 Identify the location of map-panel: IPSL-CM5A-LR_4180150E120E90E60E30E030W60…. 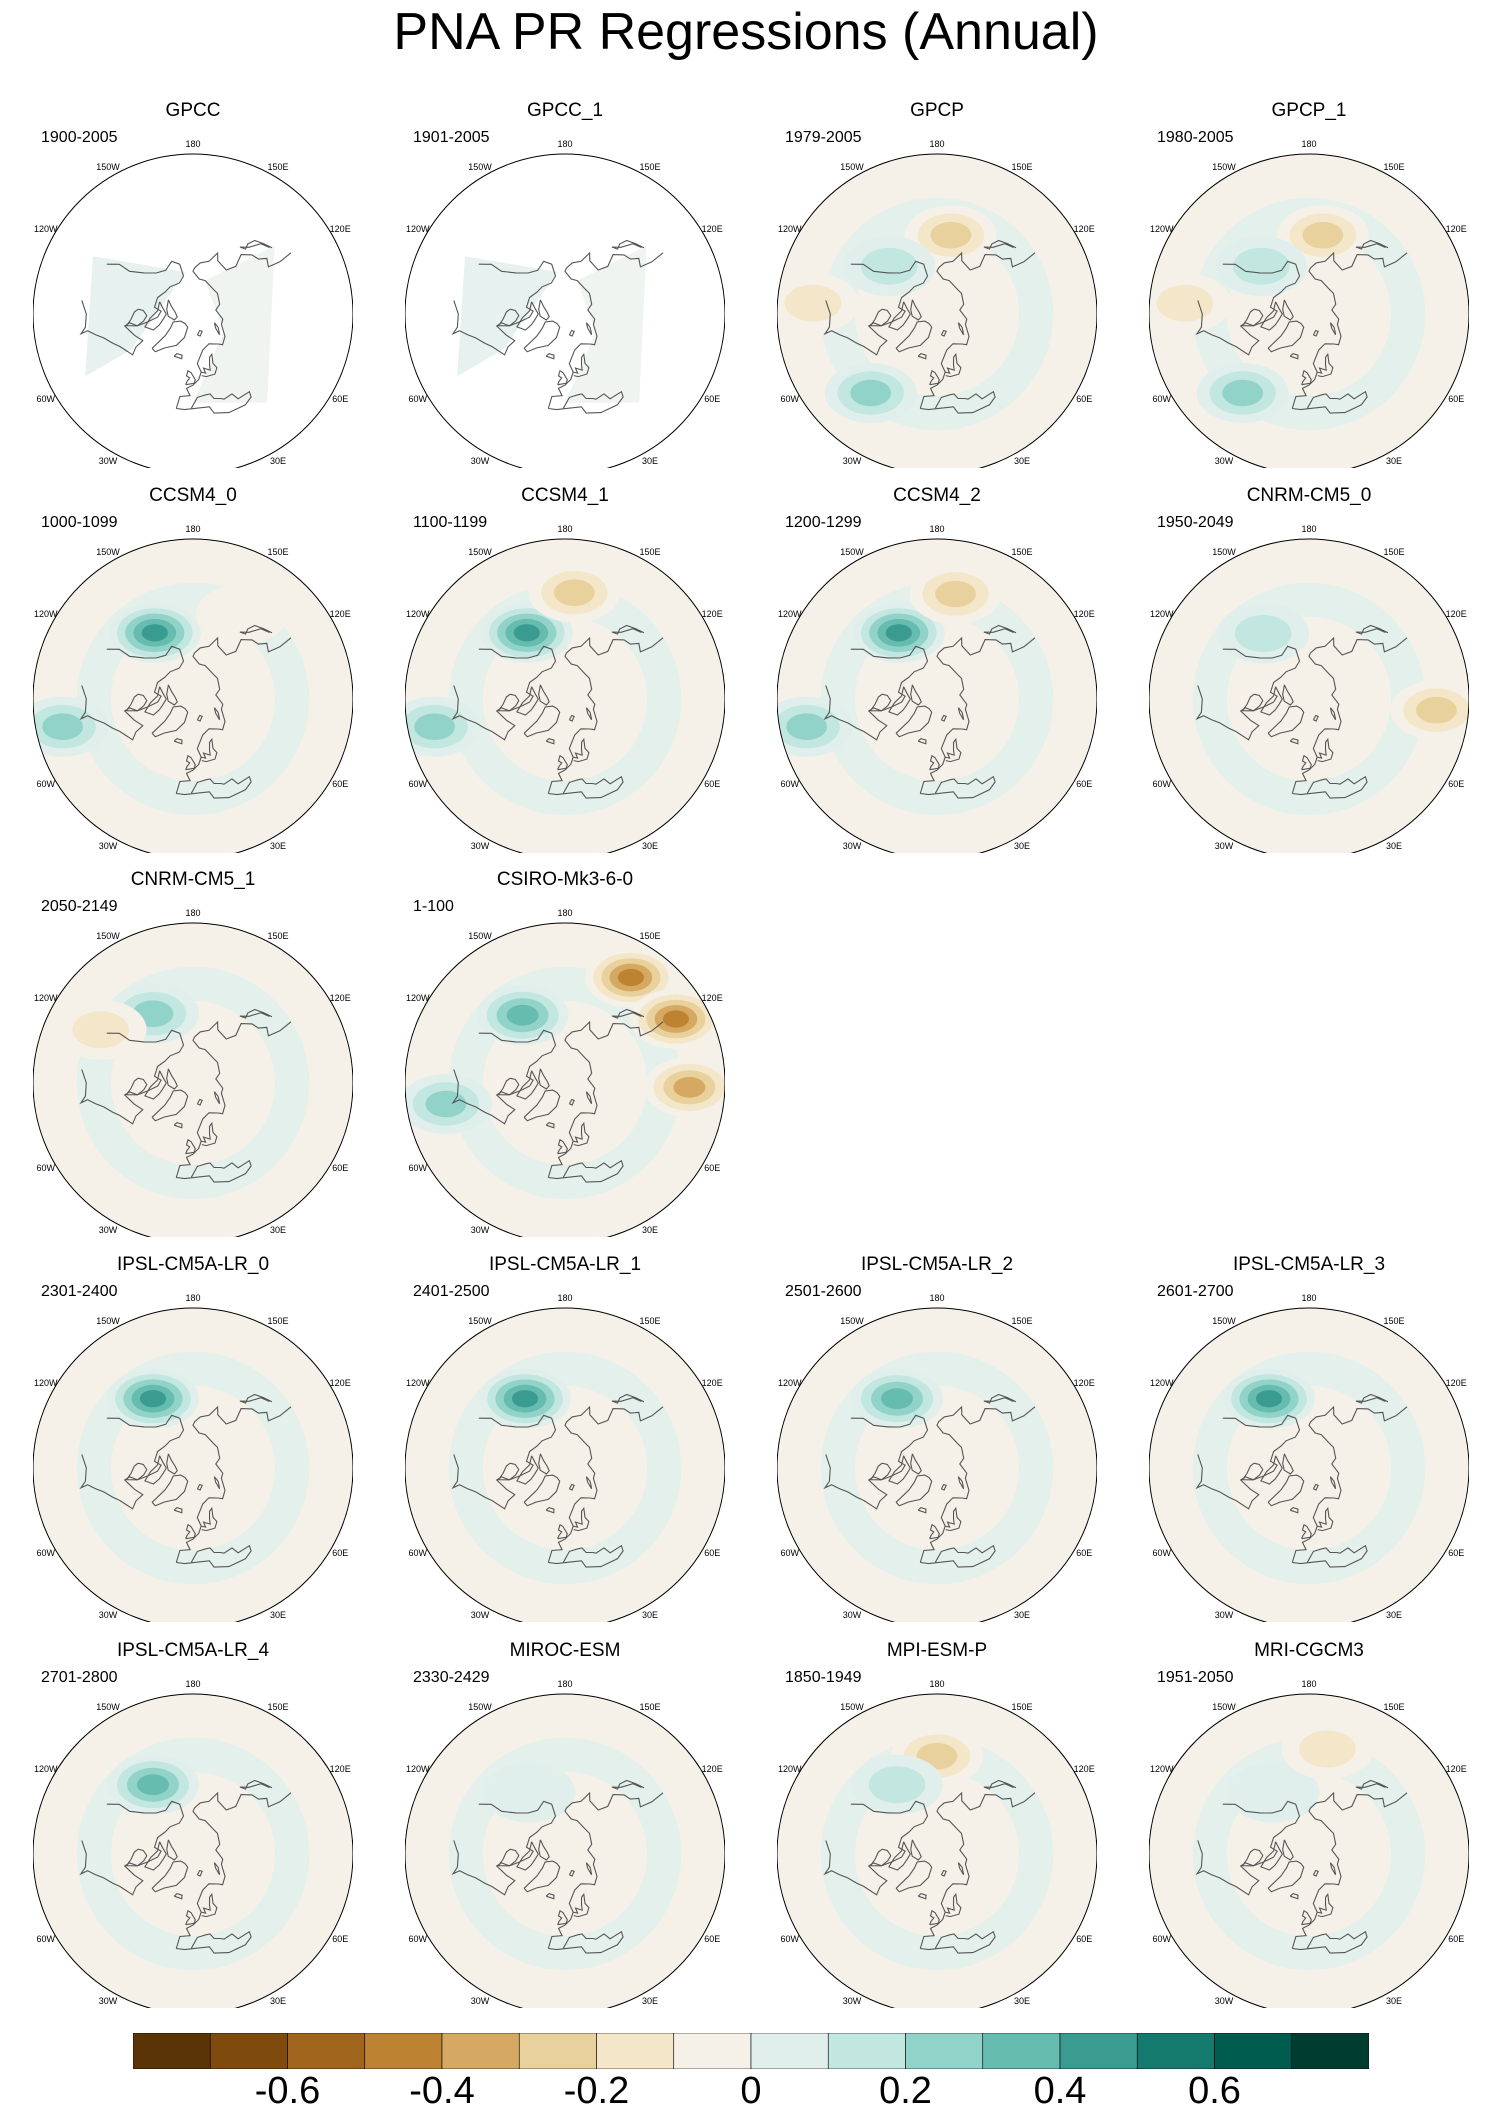
(193, 1825).